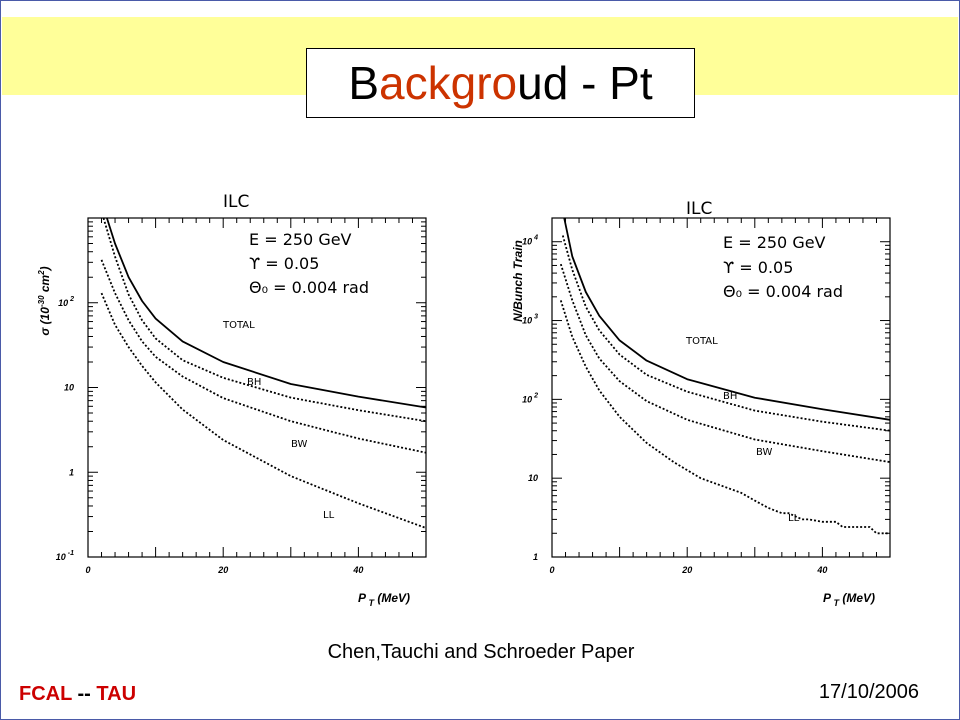 This screenshot has width=960, height=720. Describe the element at coordinates (45, 694) in the screenshot. I see `footer-label-fcal: FCAL` at that location.